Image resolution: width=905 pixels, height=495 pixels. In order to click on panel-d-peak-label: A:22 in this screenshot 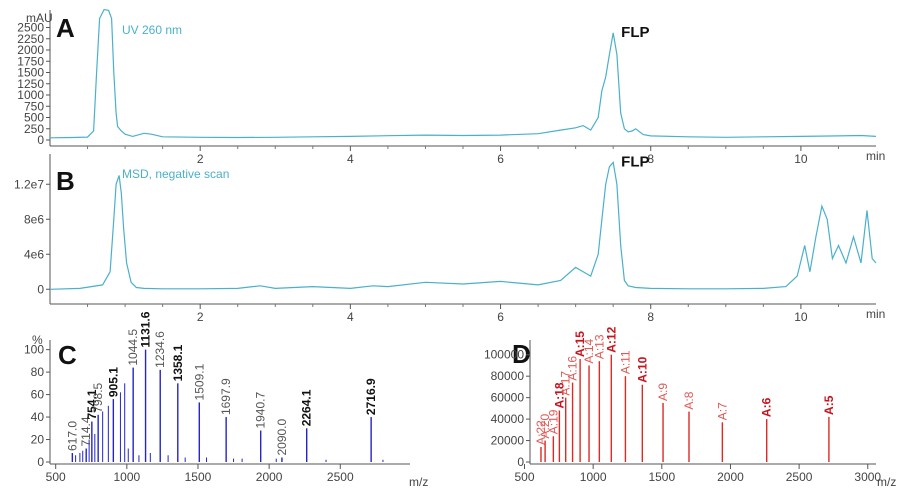, I will do `click(541, 432)`.